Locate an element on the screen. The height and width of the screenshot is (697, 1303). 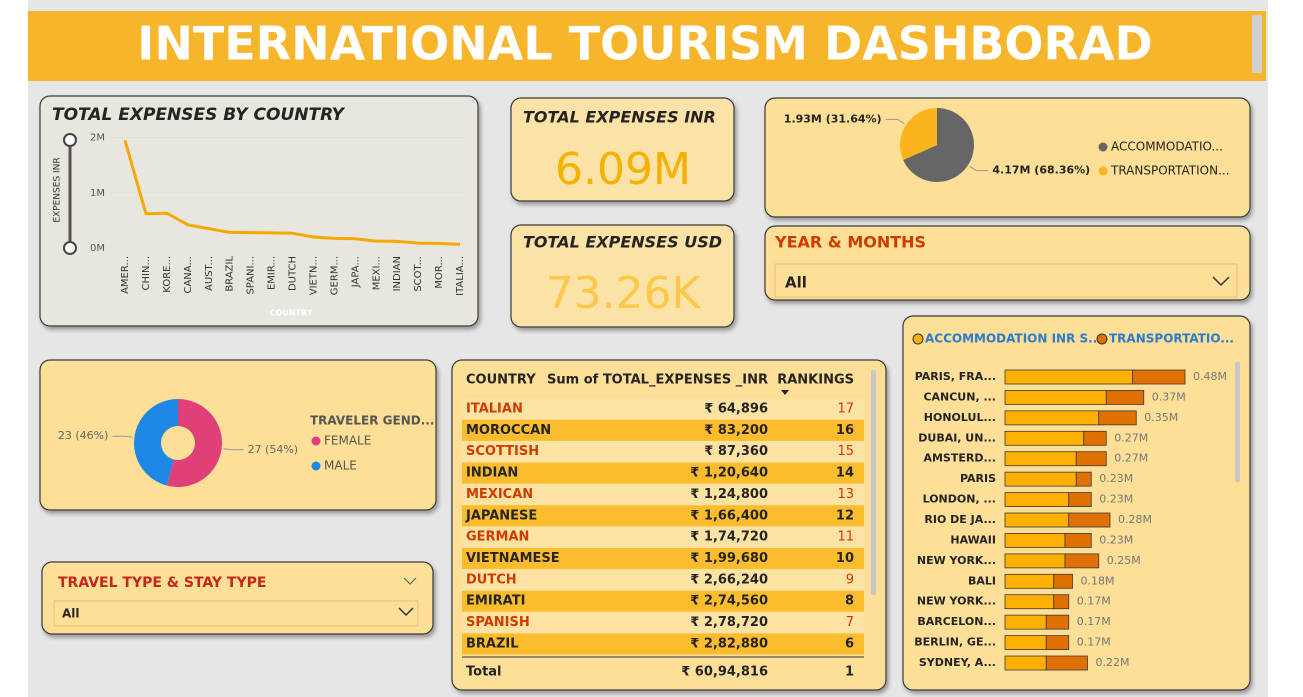
y-tick-label: BALI is located at coordinates (982, 580).